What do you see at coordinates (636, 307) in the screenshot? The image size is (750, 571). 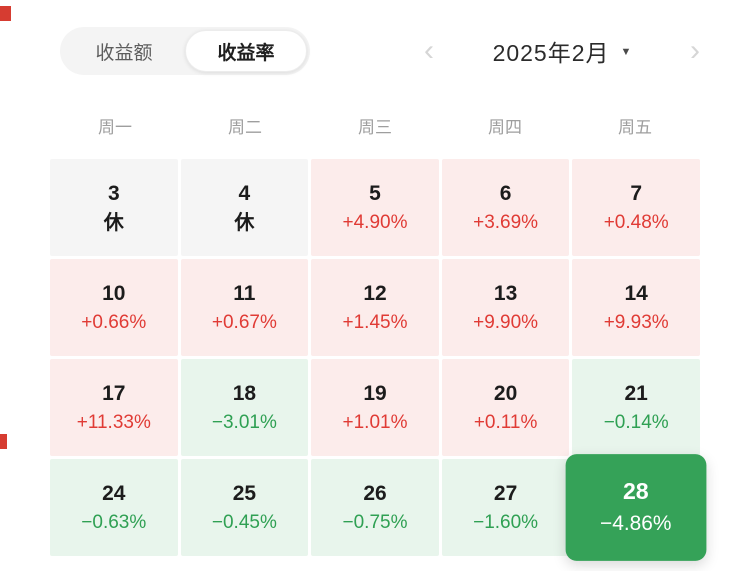 I see `calendar-cell: 14 +9.93%` at bounding box center [636, 307].